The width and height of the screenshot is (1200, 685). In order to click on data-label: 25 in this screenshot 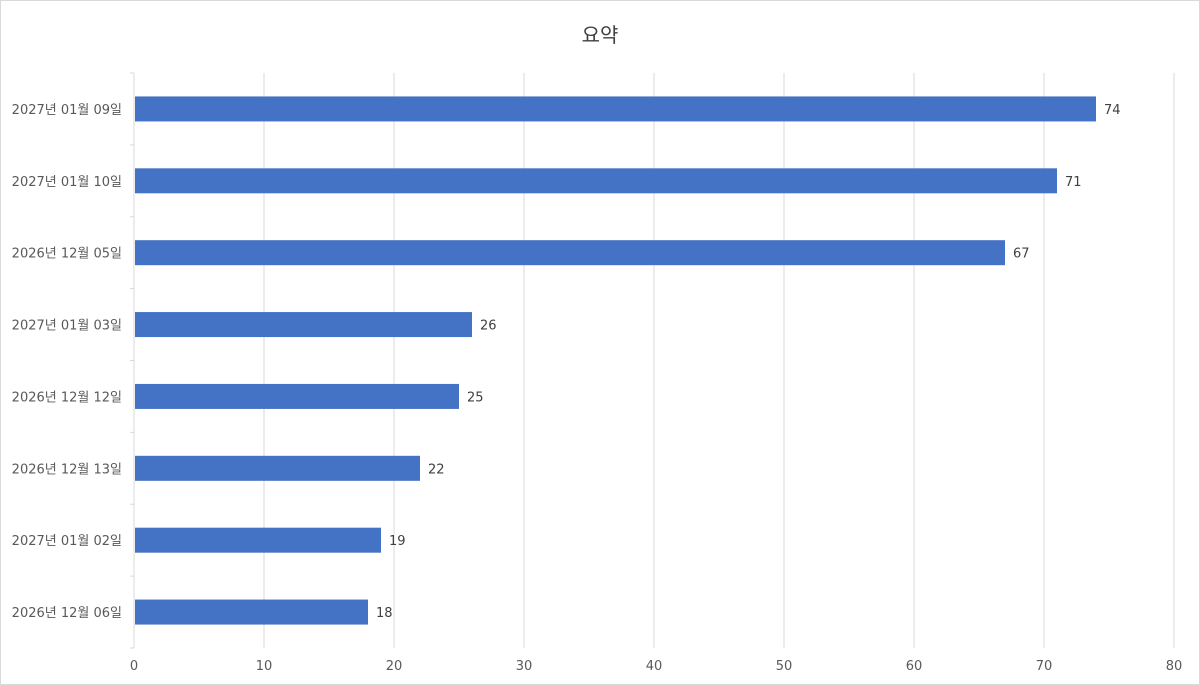, I will do `click(475, 397)`.